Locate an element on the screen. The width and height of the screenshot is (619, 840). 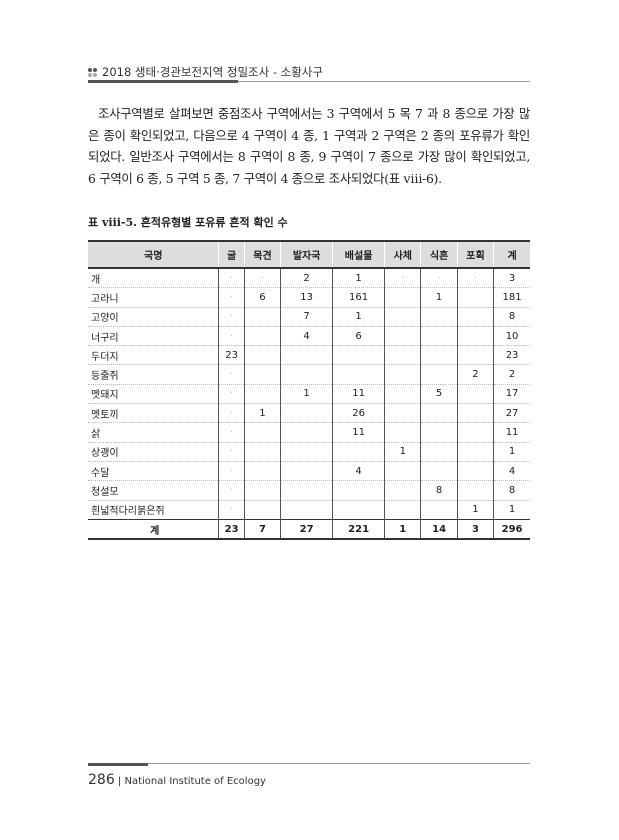
column-header: 포획 is located at coordinates (475, 254).